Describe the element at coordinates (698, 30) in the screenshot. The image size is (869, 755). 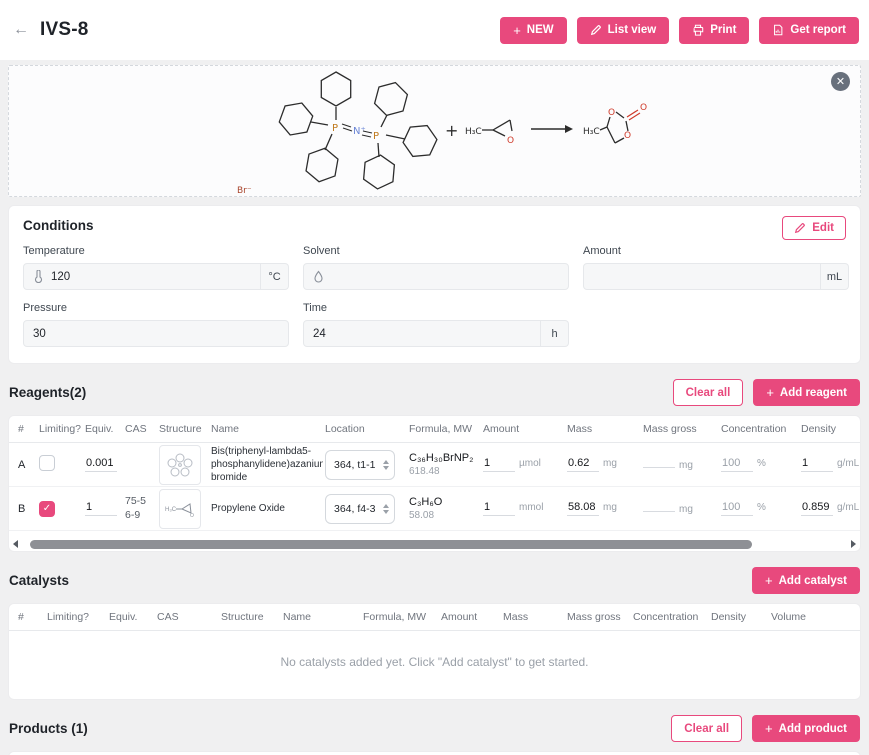
I see `printer-icon` at that location.